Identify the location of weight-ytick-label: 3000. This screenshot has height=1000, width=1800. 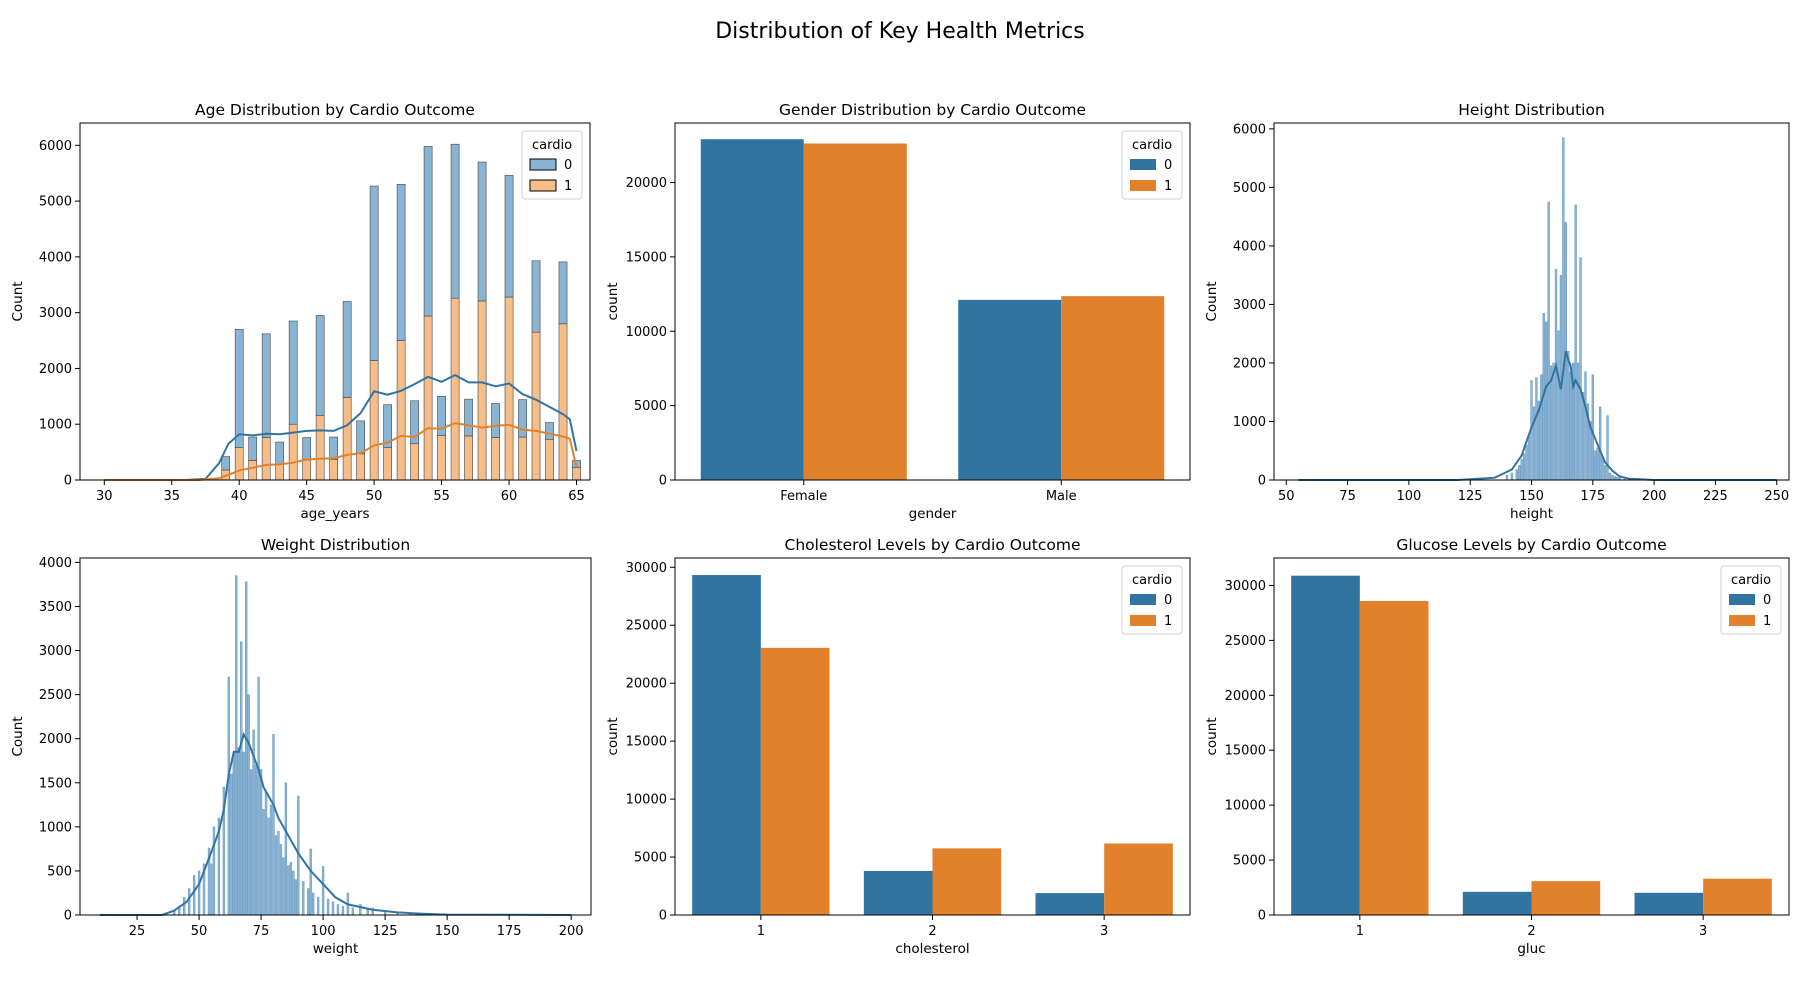
(55, 651).